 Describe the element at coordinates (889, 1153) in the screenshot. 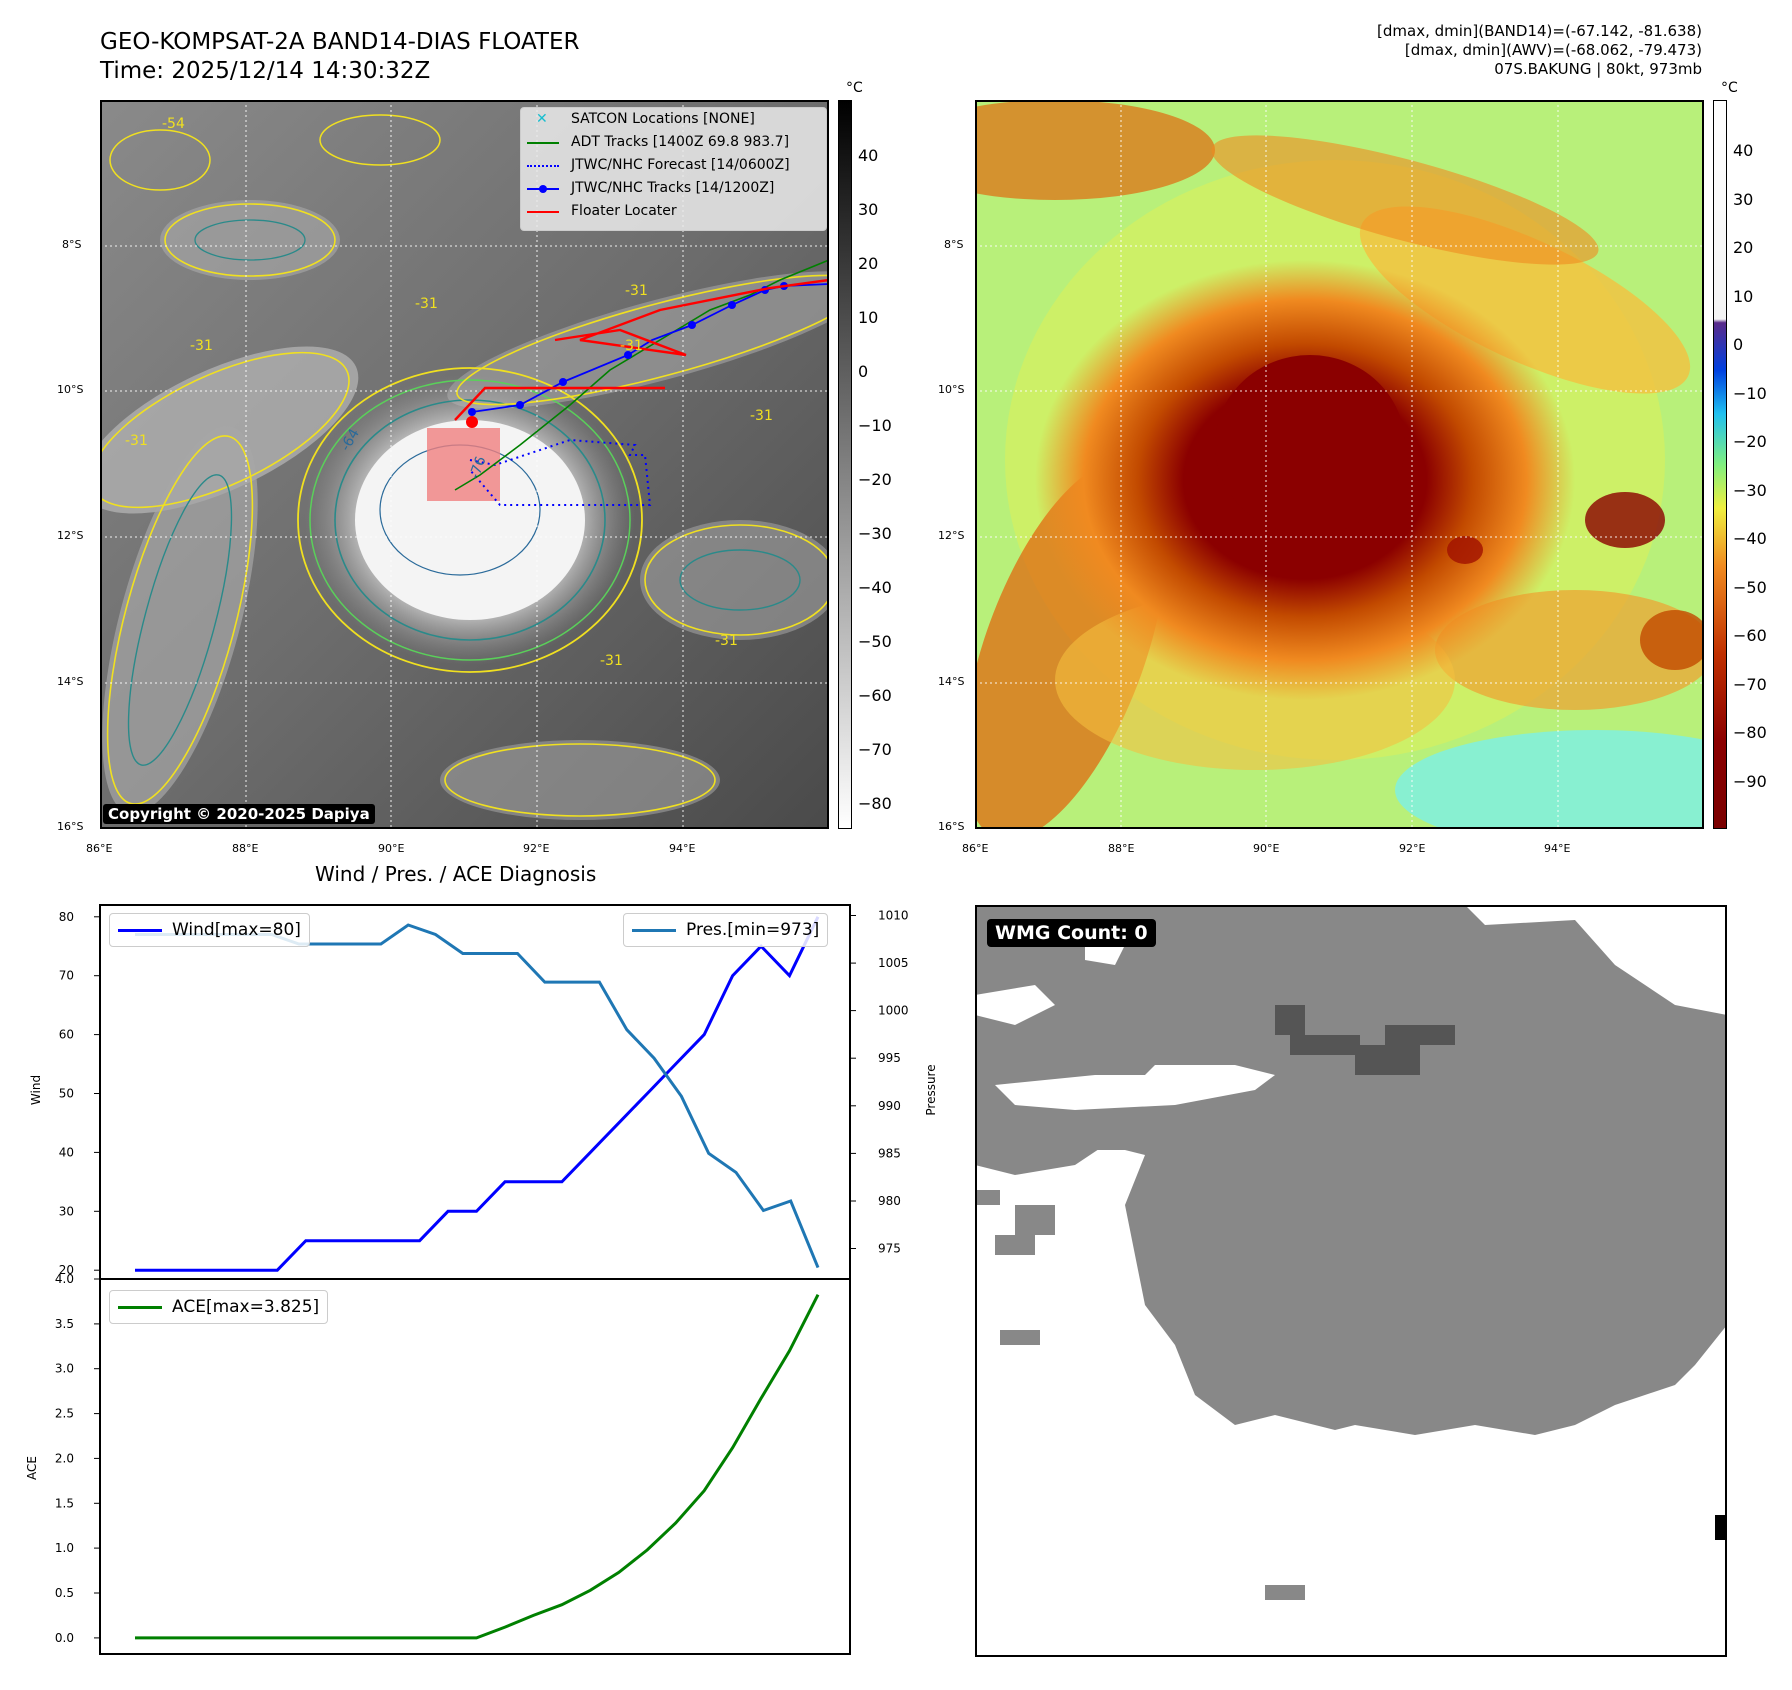

I see `pressure-tick: 985` at that location.